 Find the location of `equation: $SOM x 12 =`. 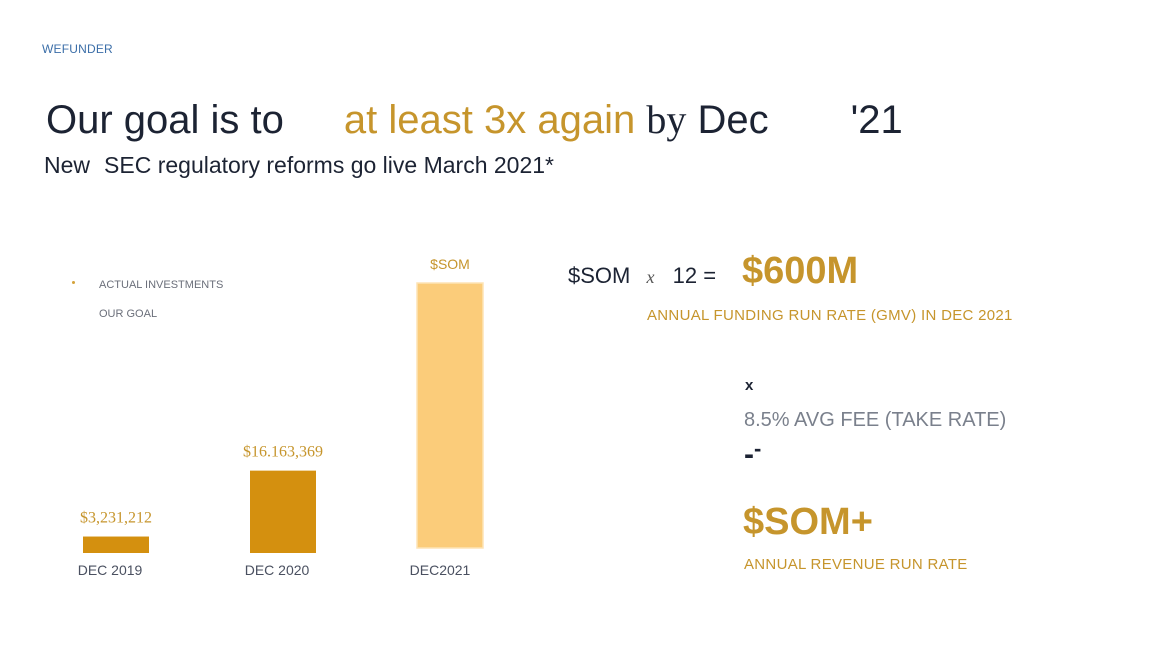

equation: $SOM x 12 = is located at coordinates (642, 276).